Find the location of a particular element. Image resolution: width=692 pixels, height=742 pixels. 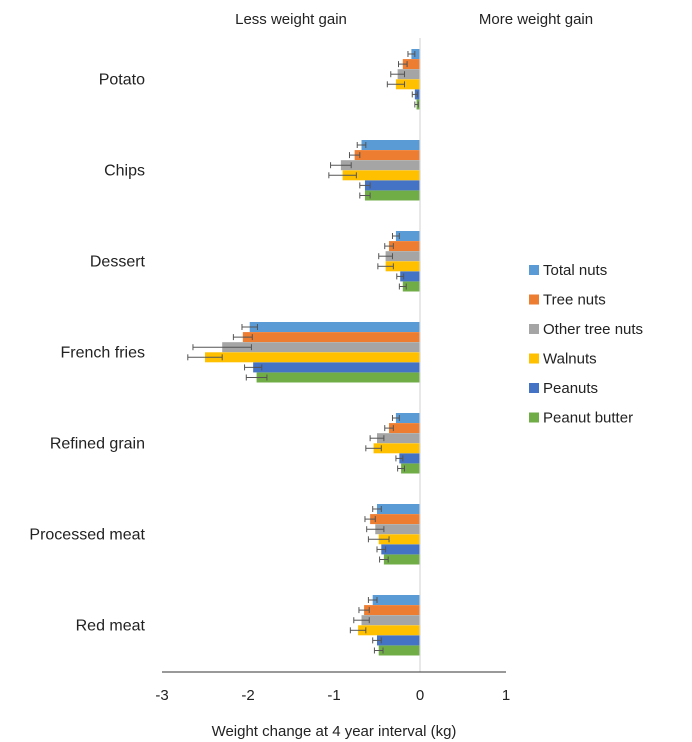

bar-potato-total-nuts is located at coordinates (415, 54).